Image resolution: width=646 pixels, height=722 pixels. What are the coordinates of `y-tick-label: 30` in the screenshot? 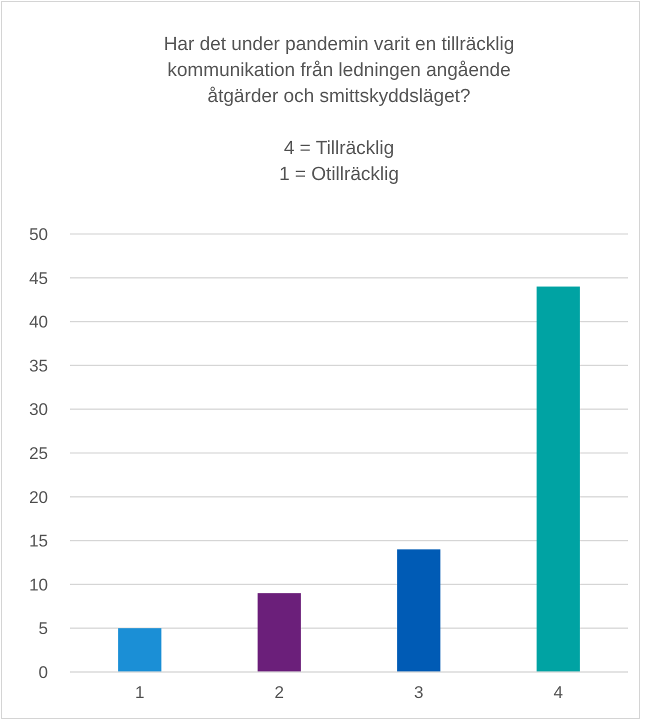 It's located at (38, 410).